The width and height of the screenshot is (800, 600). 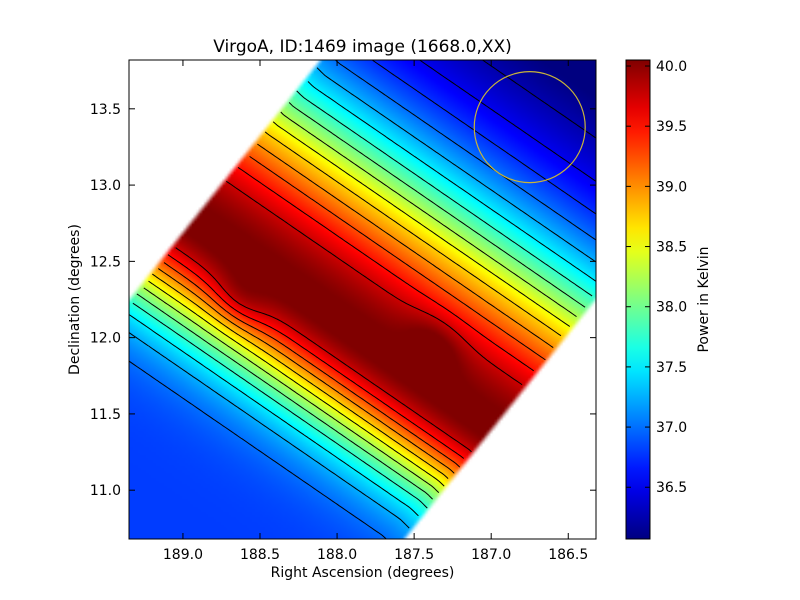 I want to click on beam-circle, so click(x=529, y=127).